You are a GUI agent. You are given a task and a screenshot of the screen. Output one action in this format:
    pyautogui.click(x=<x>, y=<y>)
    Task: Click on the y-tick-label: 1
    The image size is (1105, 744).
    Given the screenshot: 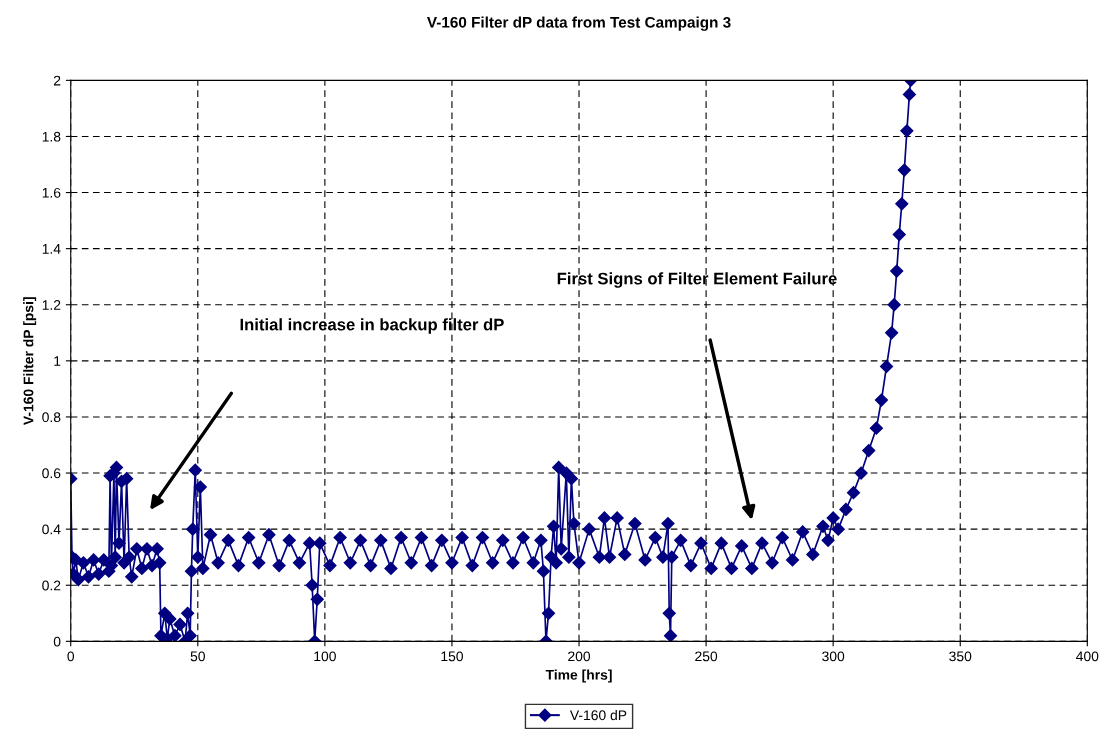 What is the action you would take?
    pyautogui.click(x=57, y=361)
    